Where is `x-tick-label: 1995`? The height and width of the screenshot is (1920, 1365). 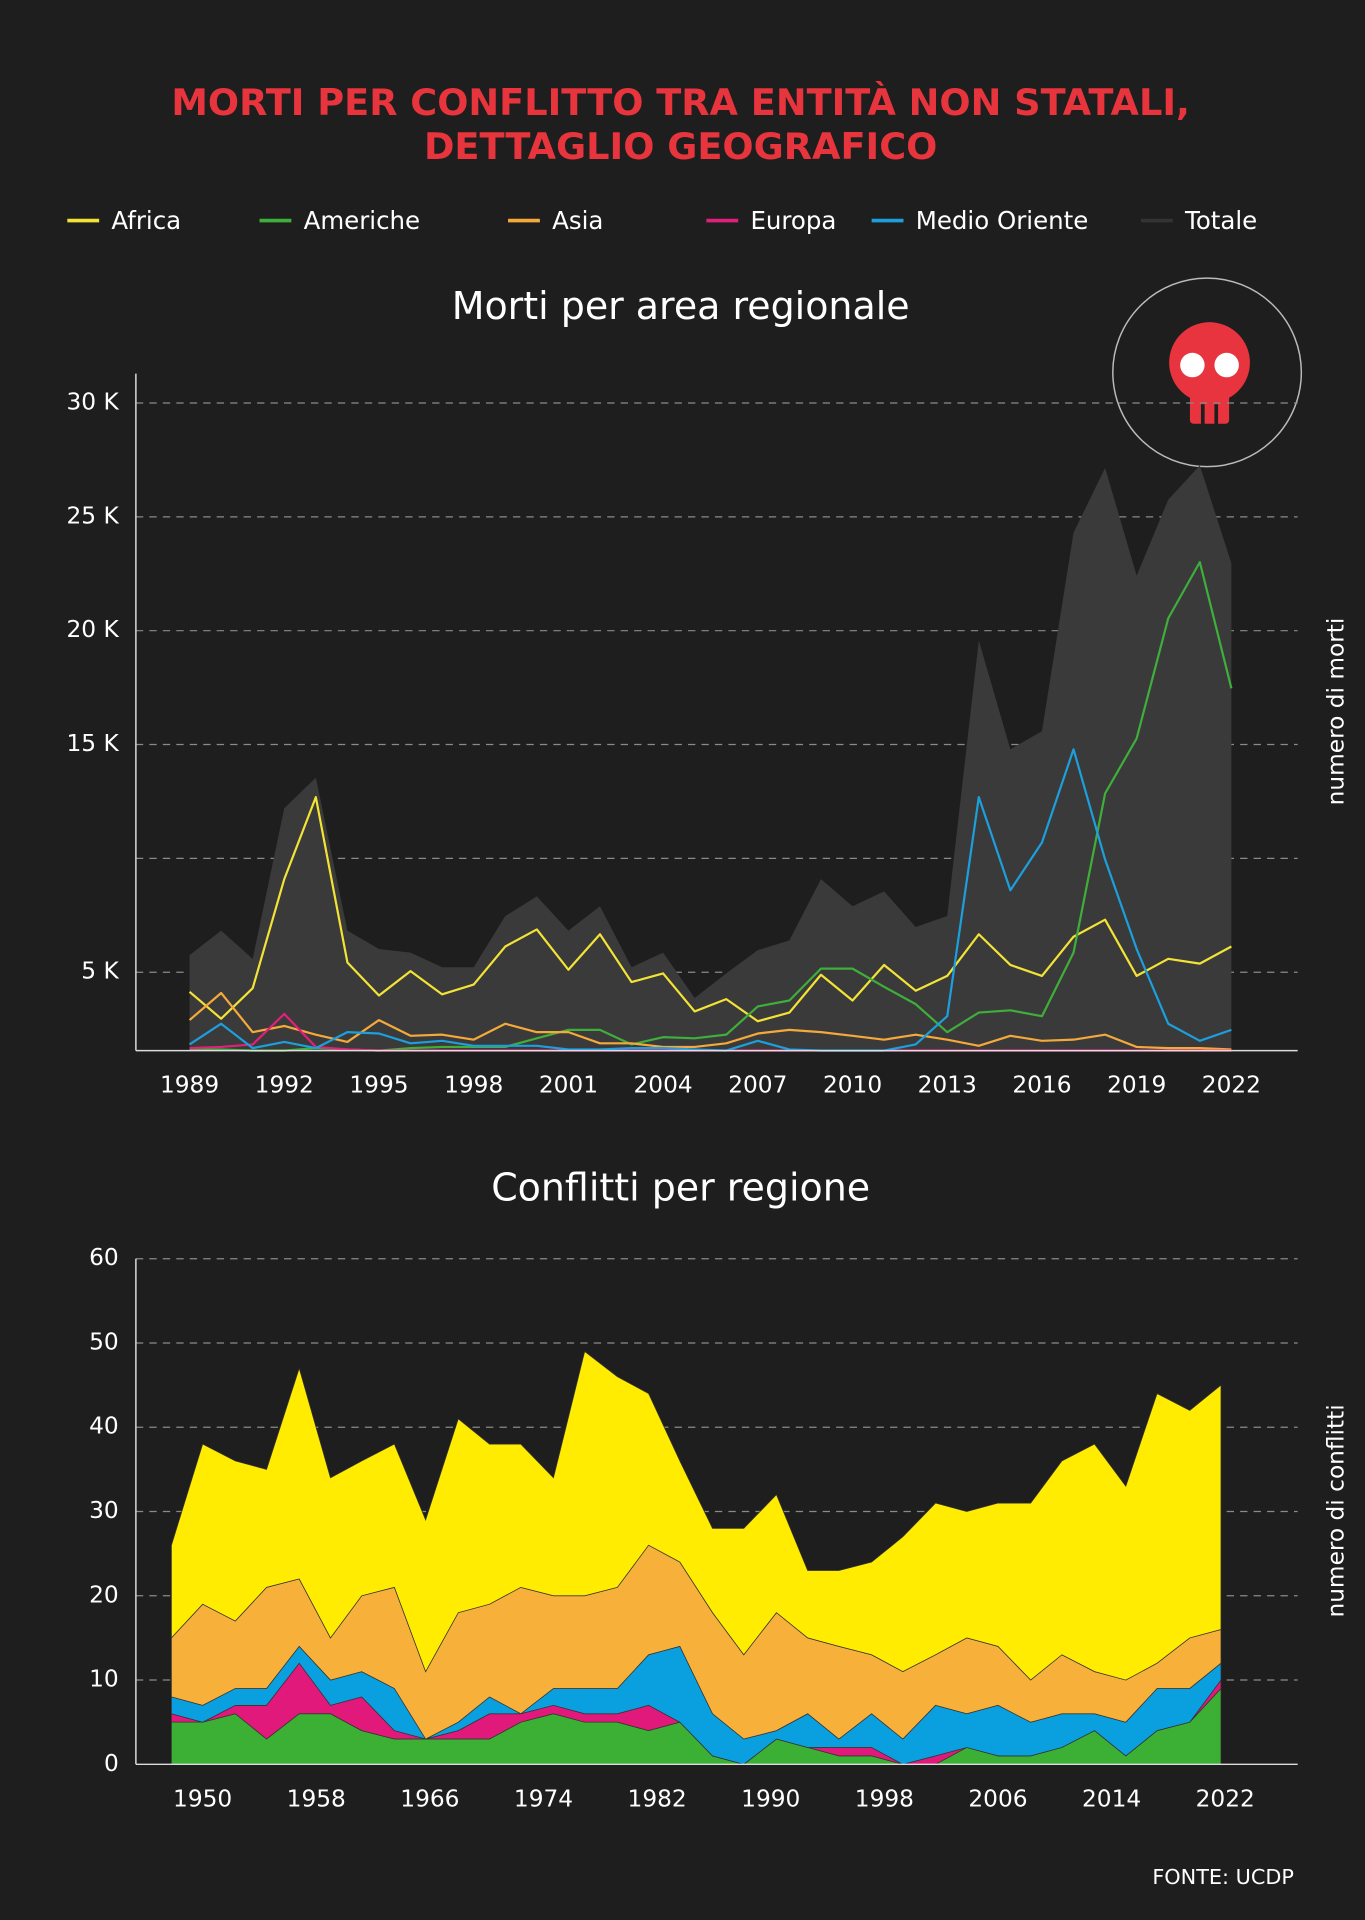
x-tick-label: 1995 is located at coordinates (378, 1085).